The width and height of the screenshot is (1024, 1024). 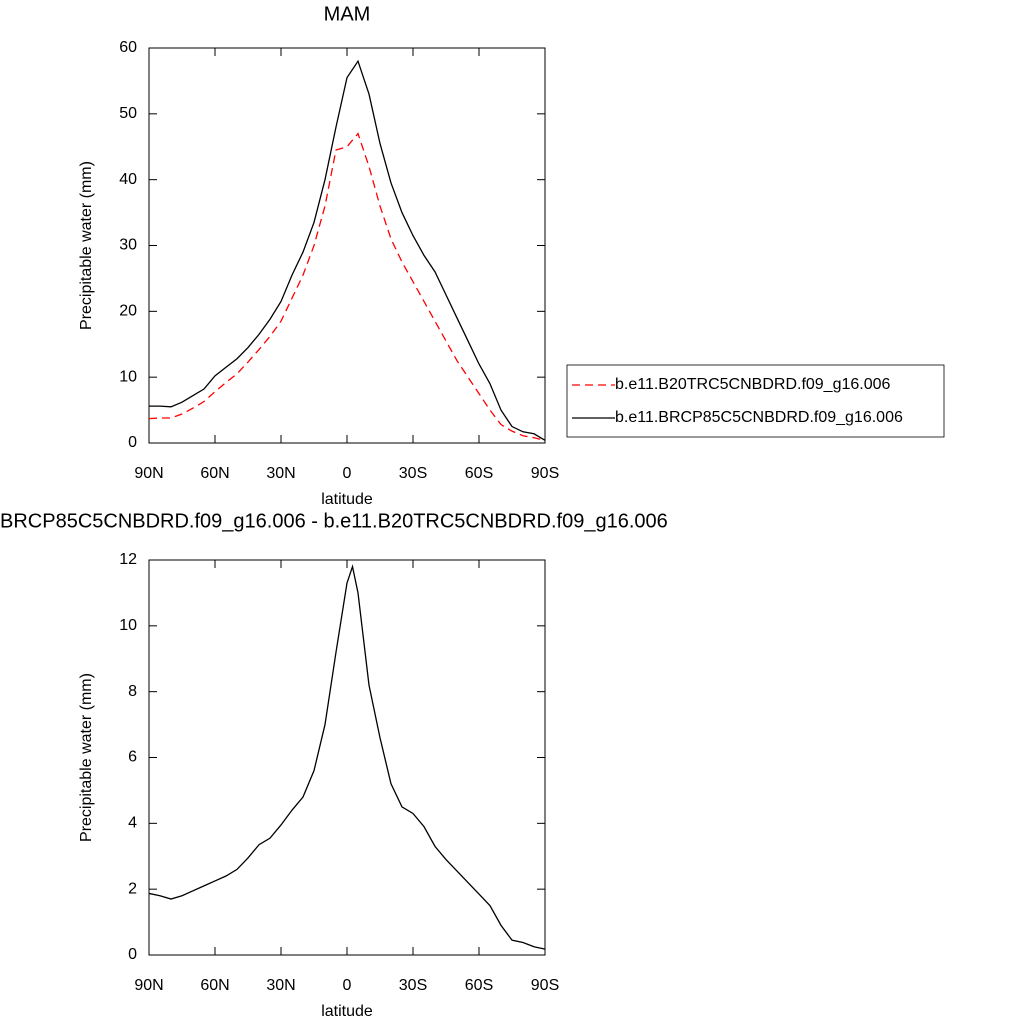 What do you see at coordinates (128, 179) in the screenshot?
I see `y-tick-label: 40` at bounding box center [128, 179].